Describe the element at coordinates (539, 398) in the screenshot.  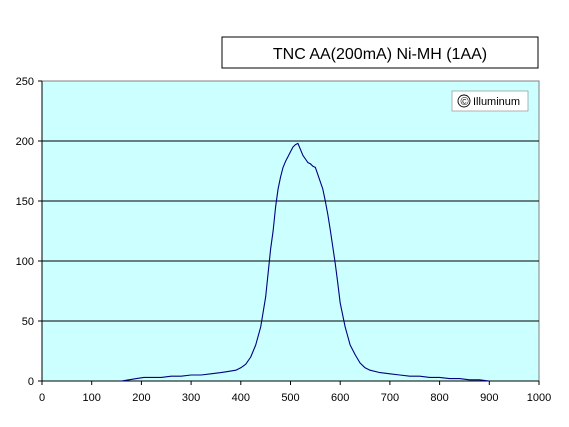
I see `x-tick-label-1000: 1000` at that location.